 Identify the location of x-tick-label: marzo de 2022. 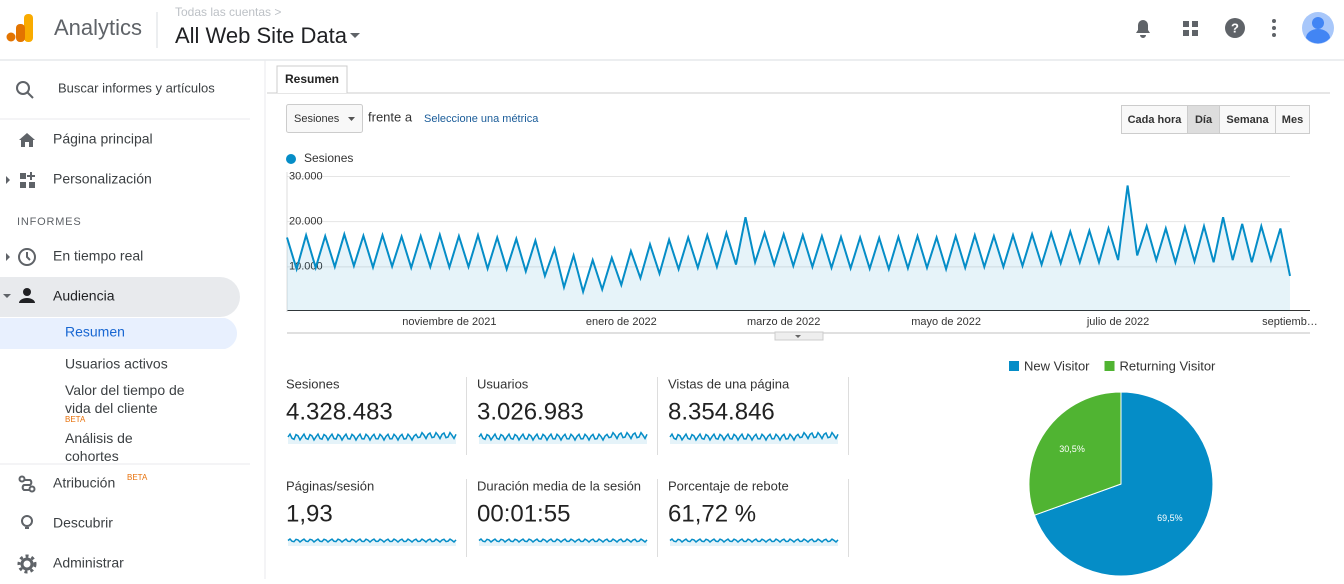
(783, 322).